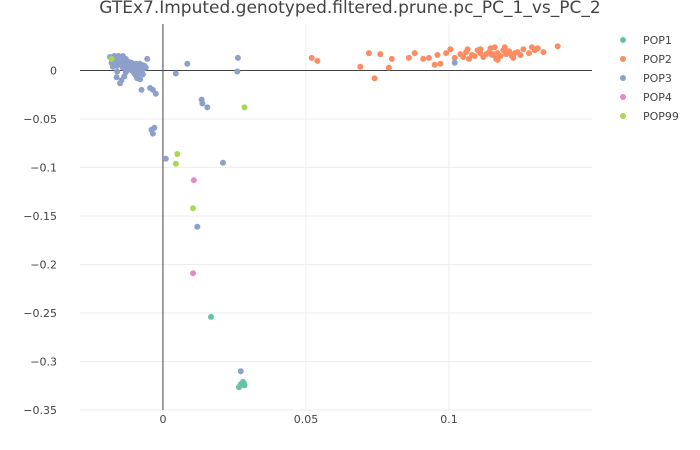  I want to click on legend-label: POP99, so click(661, 116).